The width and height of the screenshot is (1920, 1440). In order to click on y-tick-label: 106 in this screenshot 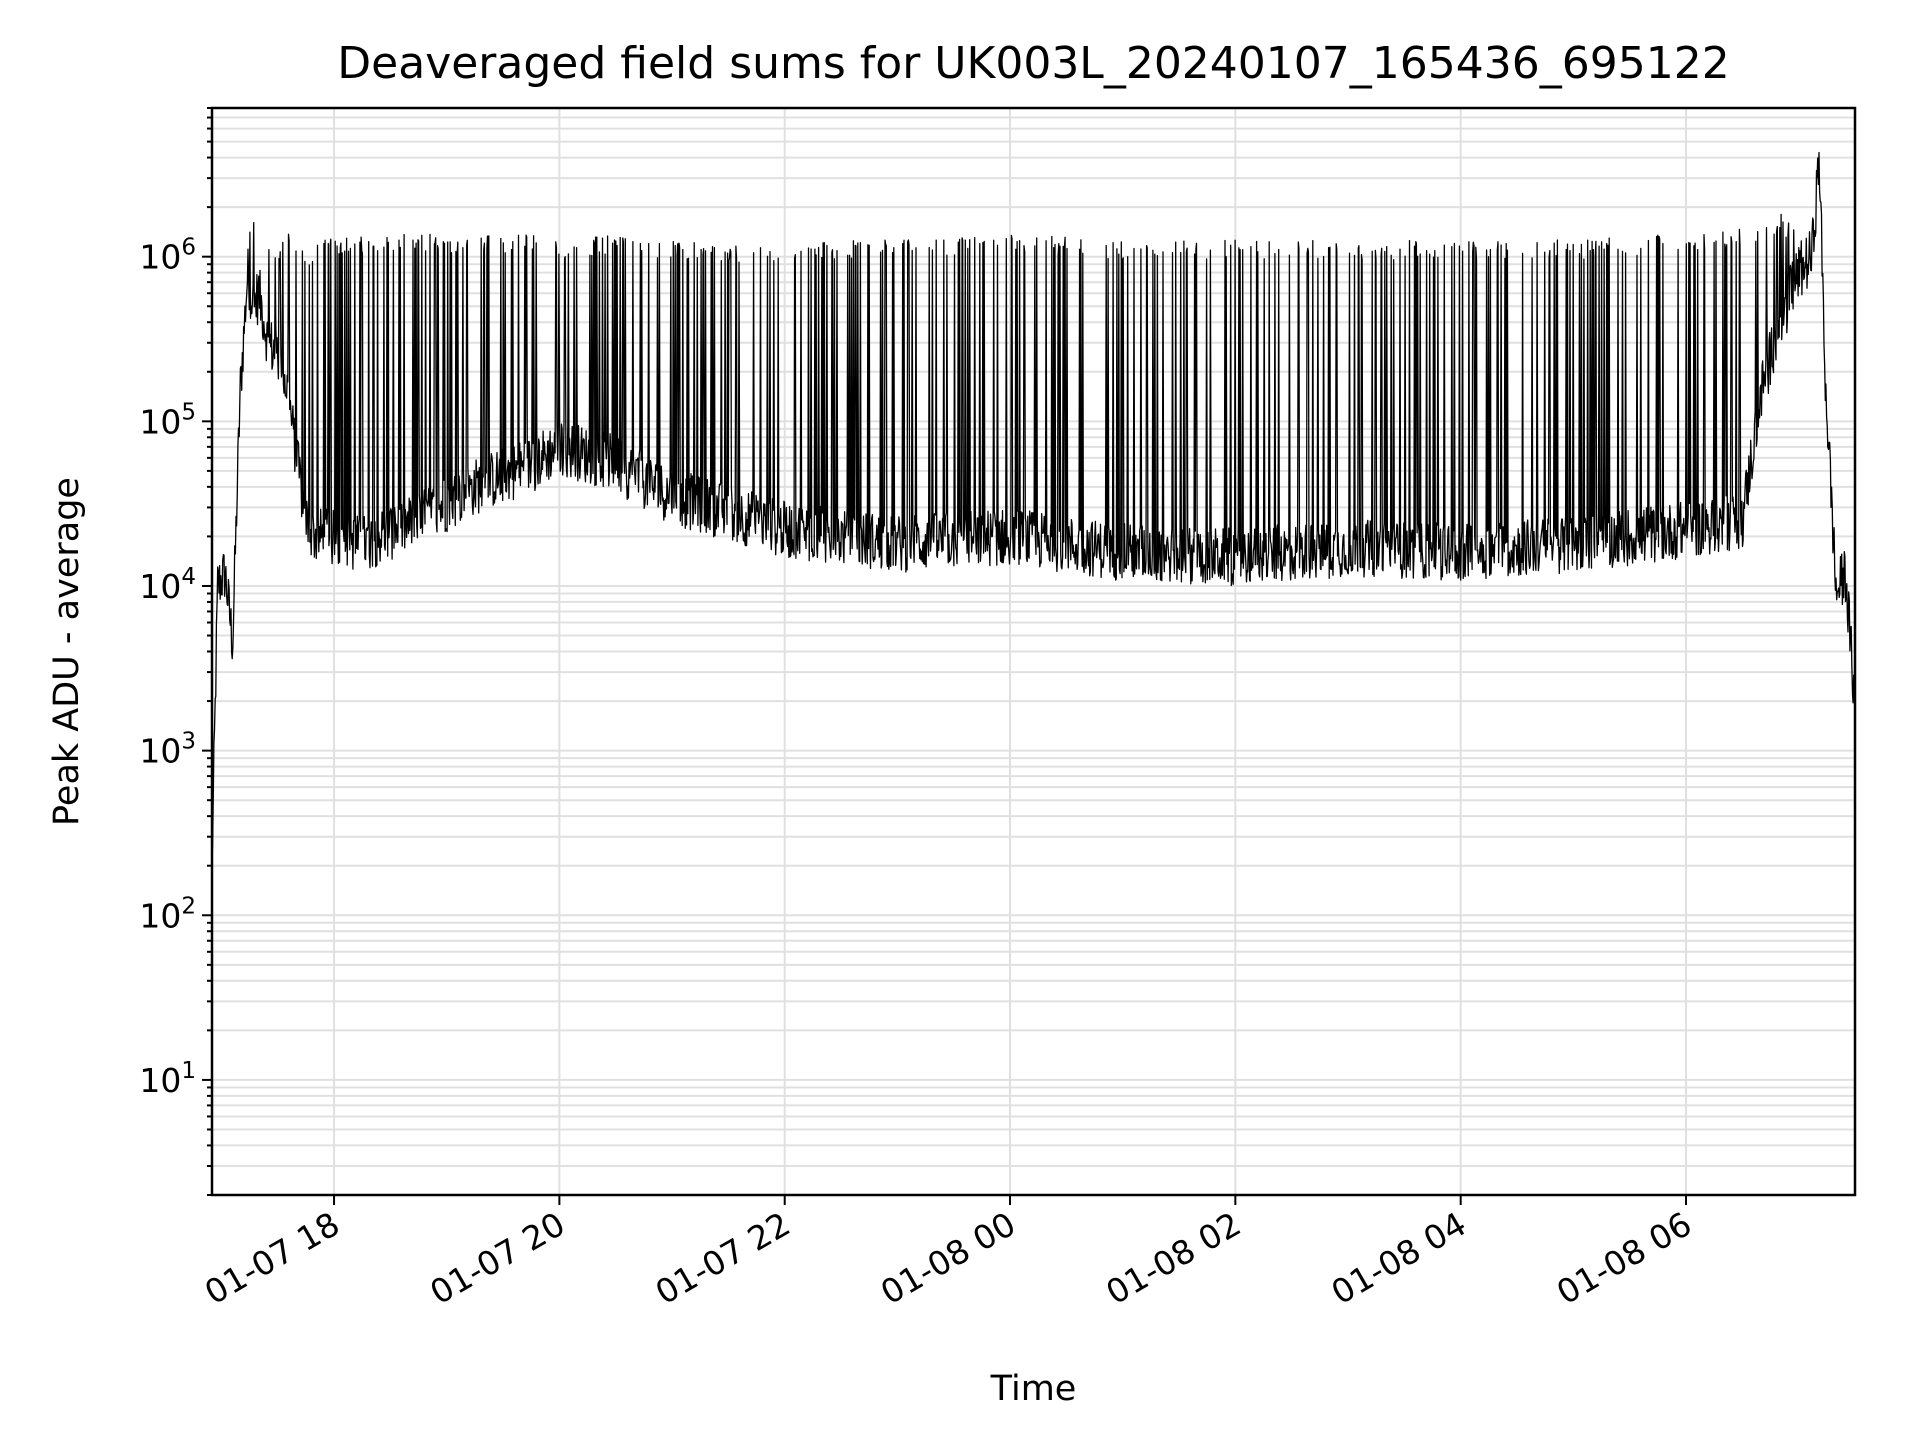, I will do `click(167, 256)`.